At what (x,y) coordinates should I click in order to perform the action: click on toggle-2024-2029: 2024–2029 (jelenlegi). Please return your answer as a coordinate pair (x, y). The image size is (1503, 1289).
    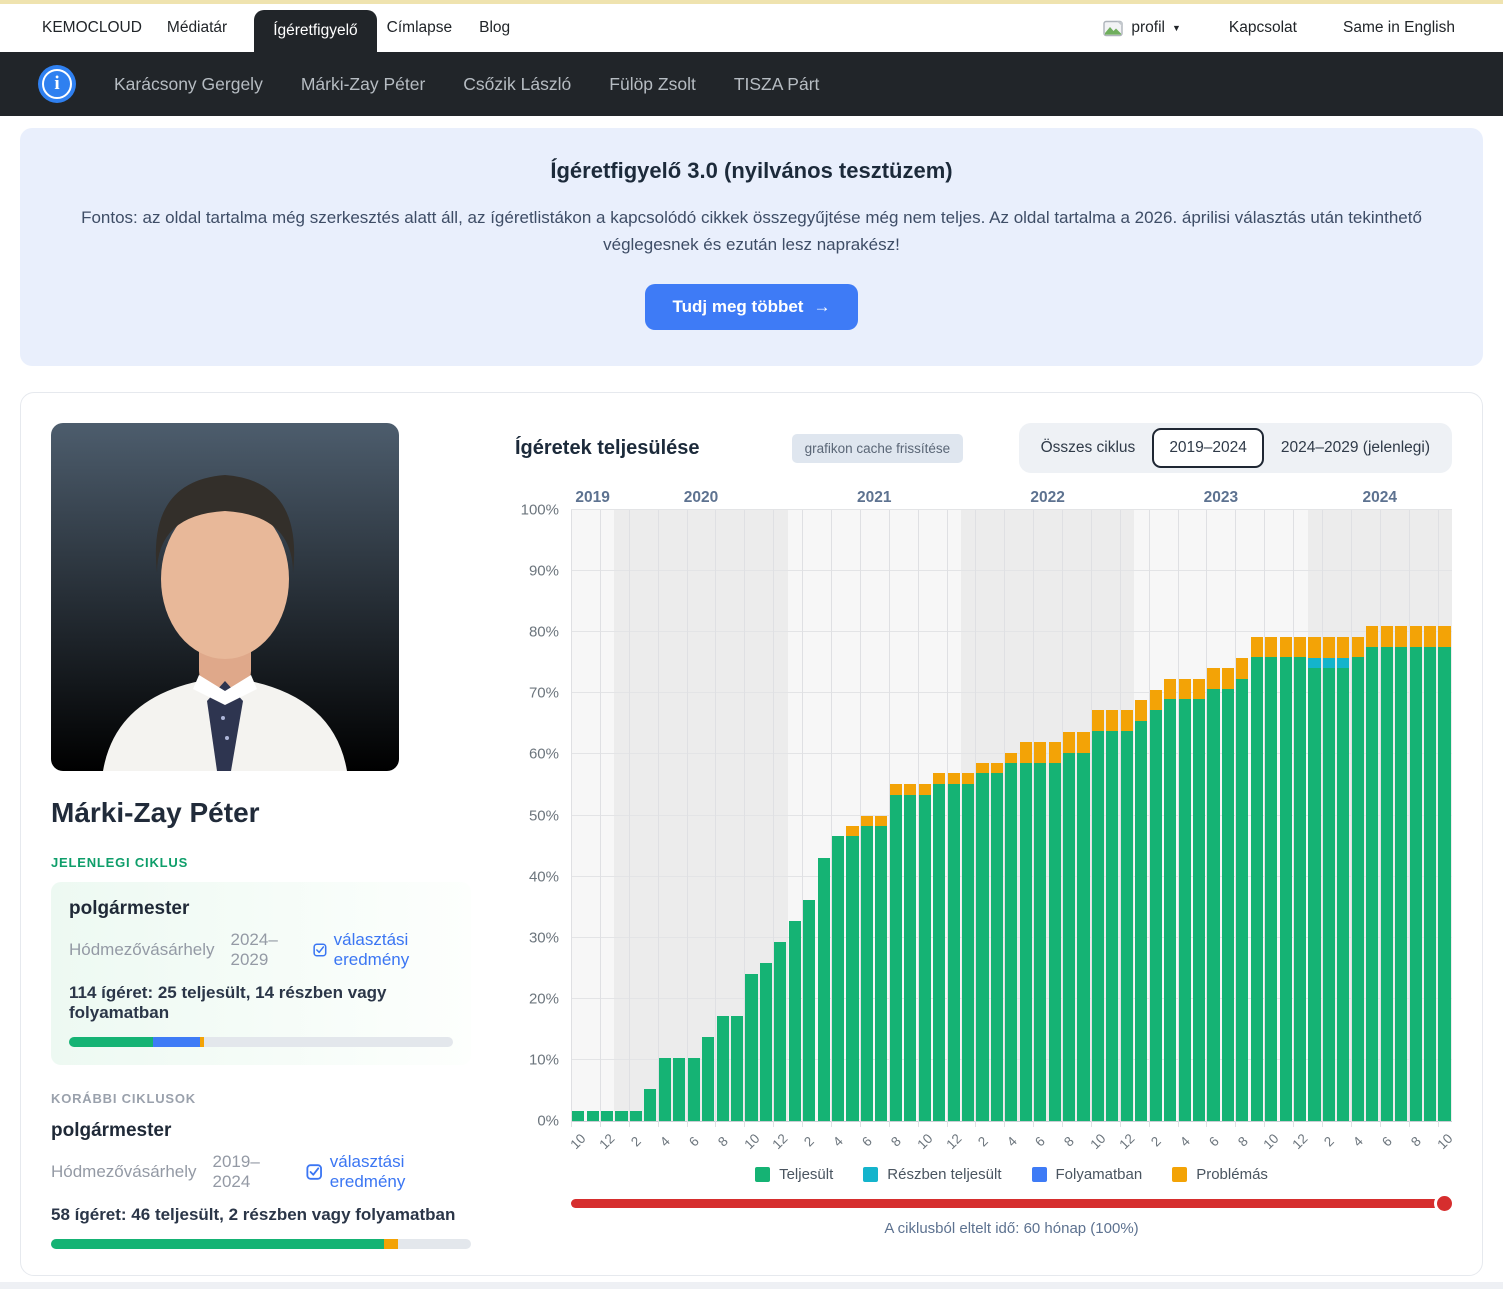
    Looking at the image, I should click on (1355, 448).